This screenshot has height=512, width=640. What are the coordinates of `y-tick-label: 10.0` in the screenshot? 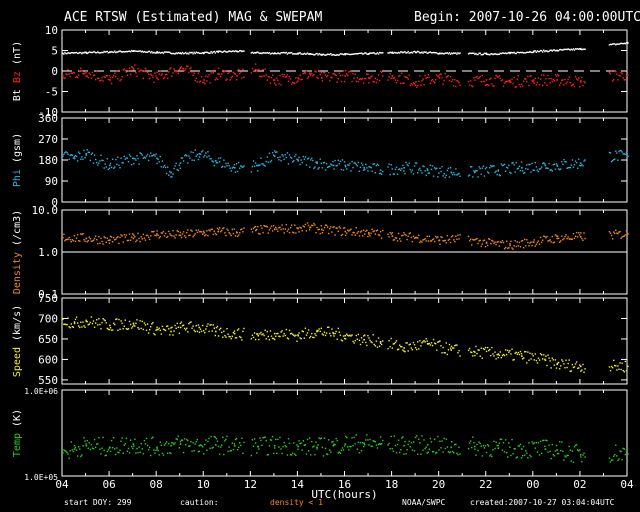 It's located at (45, 210).